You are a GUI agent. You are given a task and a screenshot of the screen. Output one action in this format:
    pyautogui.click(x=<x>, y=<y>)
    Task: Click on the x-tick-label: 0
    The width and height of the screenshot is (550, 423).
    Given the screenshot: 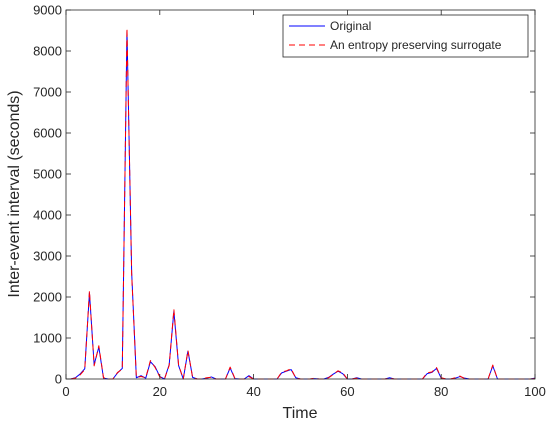 What is the action you would take?
    pyautogui.click(x=65, y=391)
    